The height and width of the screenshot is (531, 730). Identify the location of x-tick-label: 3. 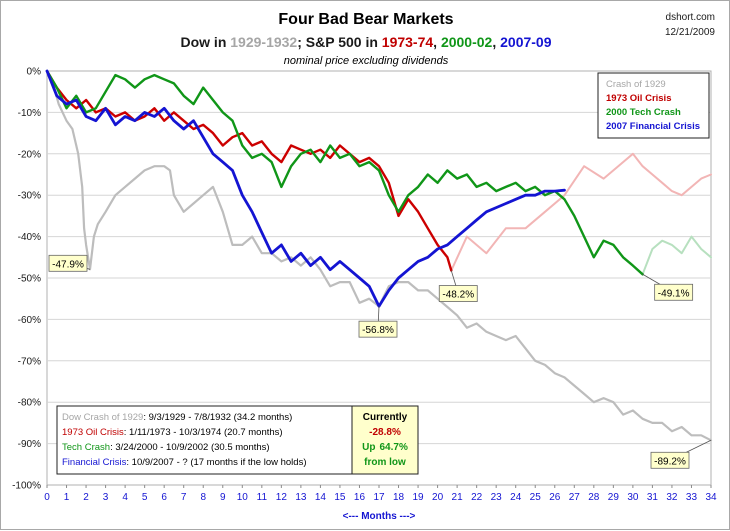
(106, 497).